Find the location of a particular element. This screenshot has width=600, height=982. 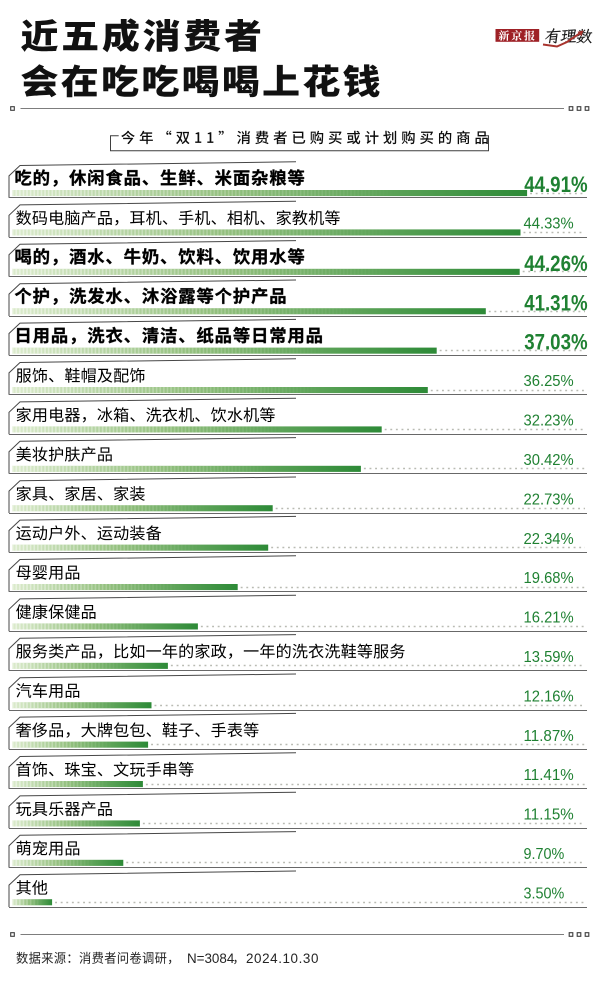

svg-text: 2024.10.30 is located at coordinates (282, 958).